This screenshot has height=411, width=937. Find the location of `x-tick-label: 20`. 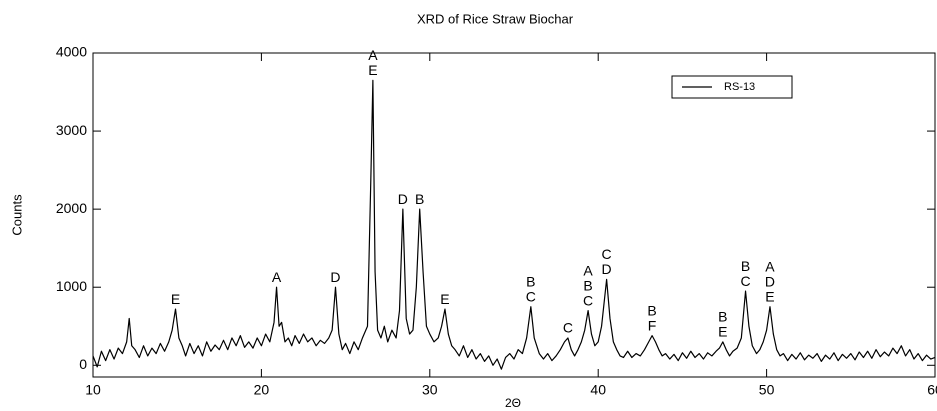

x-tick-label: 20 is located at coordinates (262, 390).